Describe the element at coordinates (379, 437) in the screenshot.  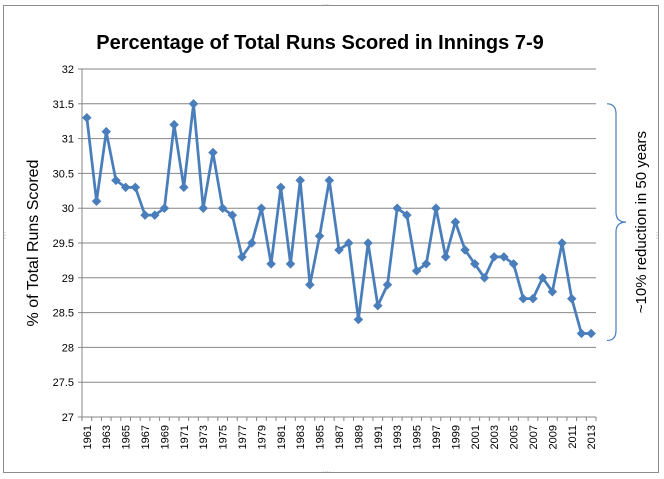
I see `x-tick-label: 1991` at that location.